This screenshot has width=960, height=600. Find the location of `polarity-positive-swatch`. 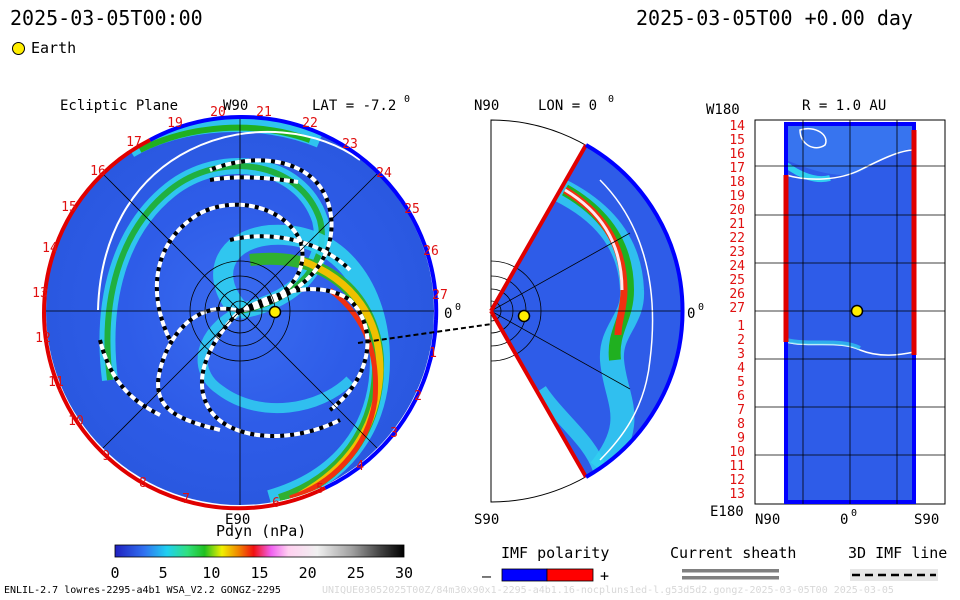

polarity-positive-swatch is located at coordinates (570, 575).